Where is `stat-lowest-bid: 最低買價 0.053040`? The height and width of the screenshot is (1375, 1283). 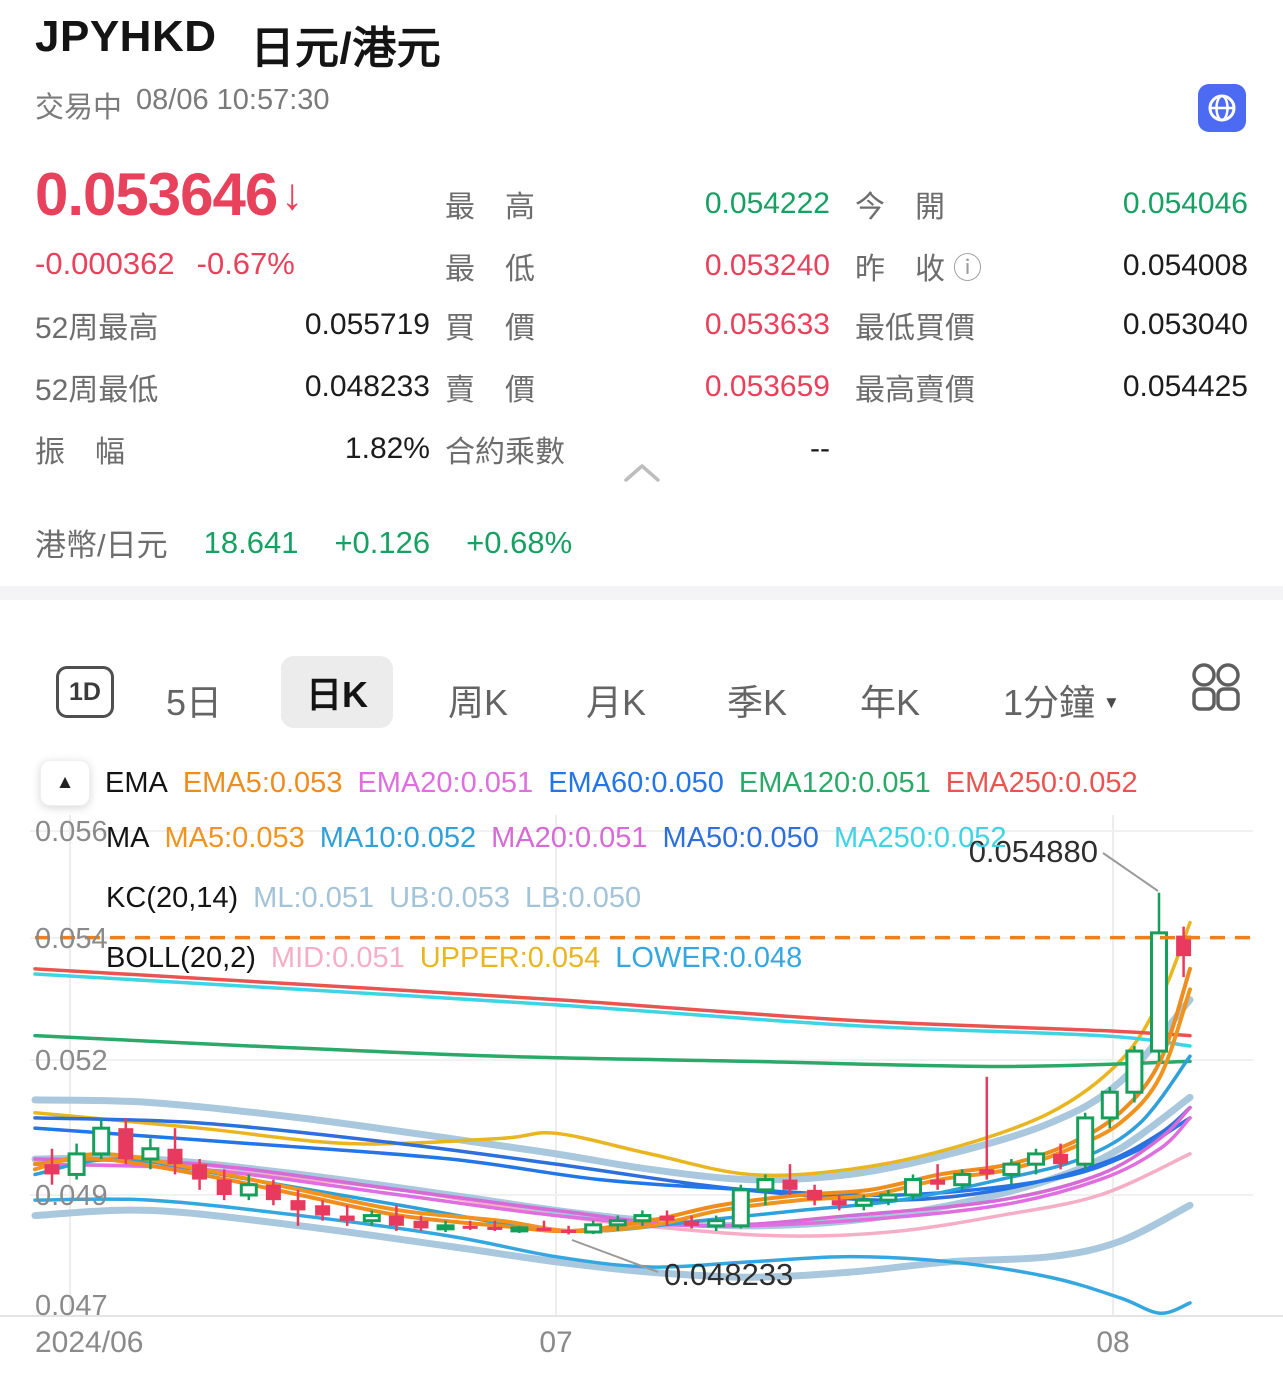 stat-lowest-bid: 最低買價 0.053040 is located at coordinates (1051, 326).